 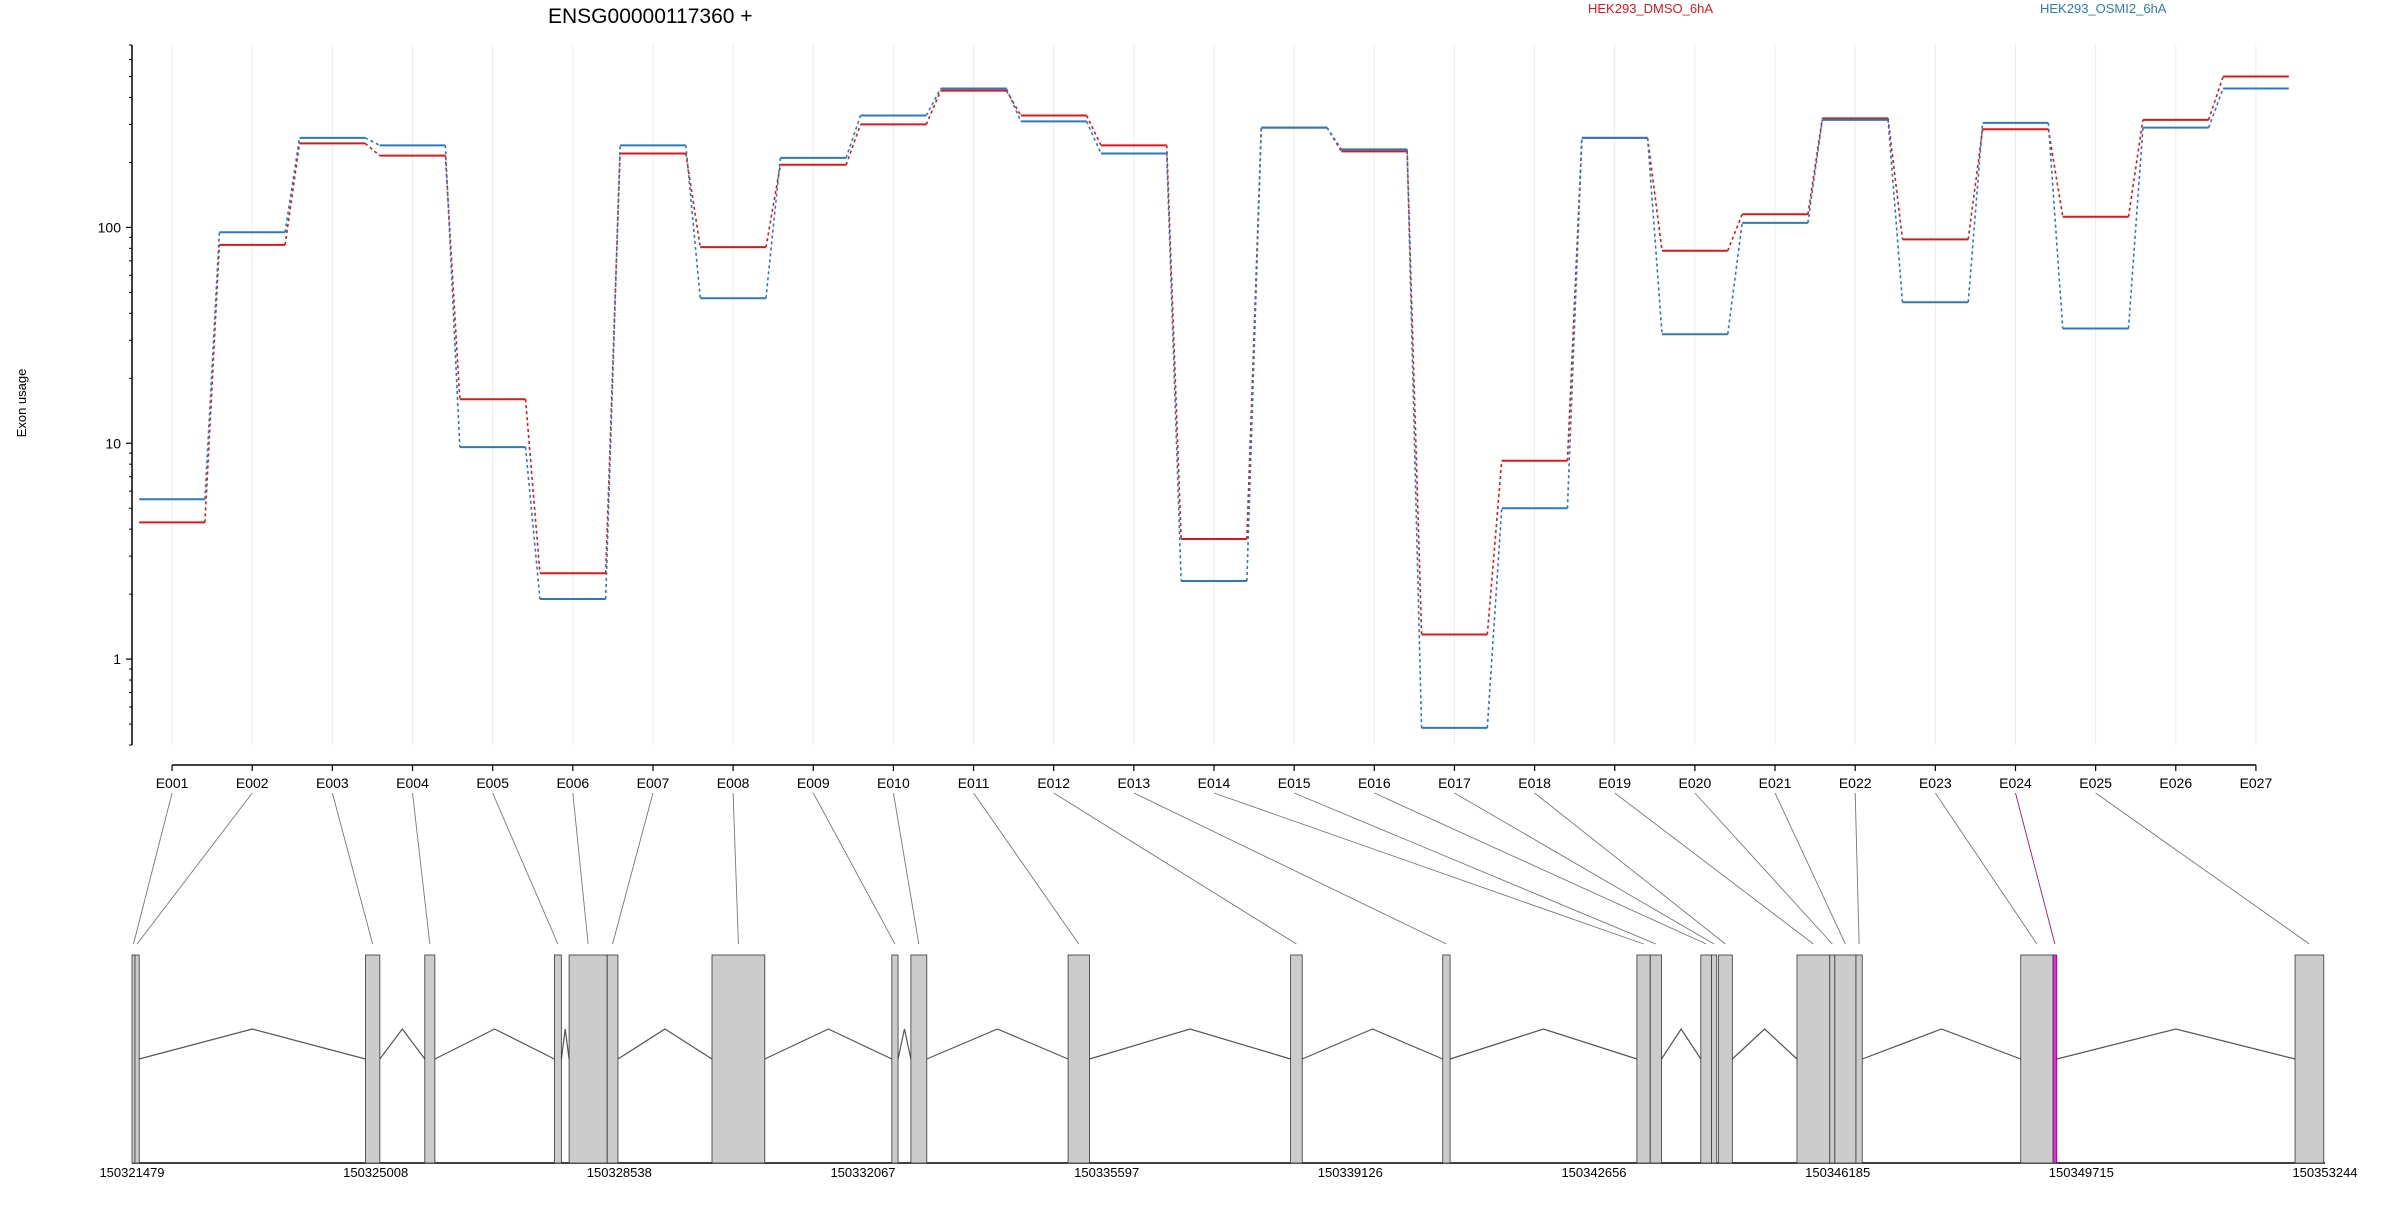 What do you see at coordinates (2309, 1059) in the screenshot?
I see `exon-box-E025` at bounding box center [2309, 1059].